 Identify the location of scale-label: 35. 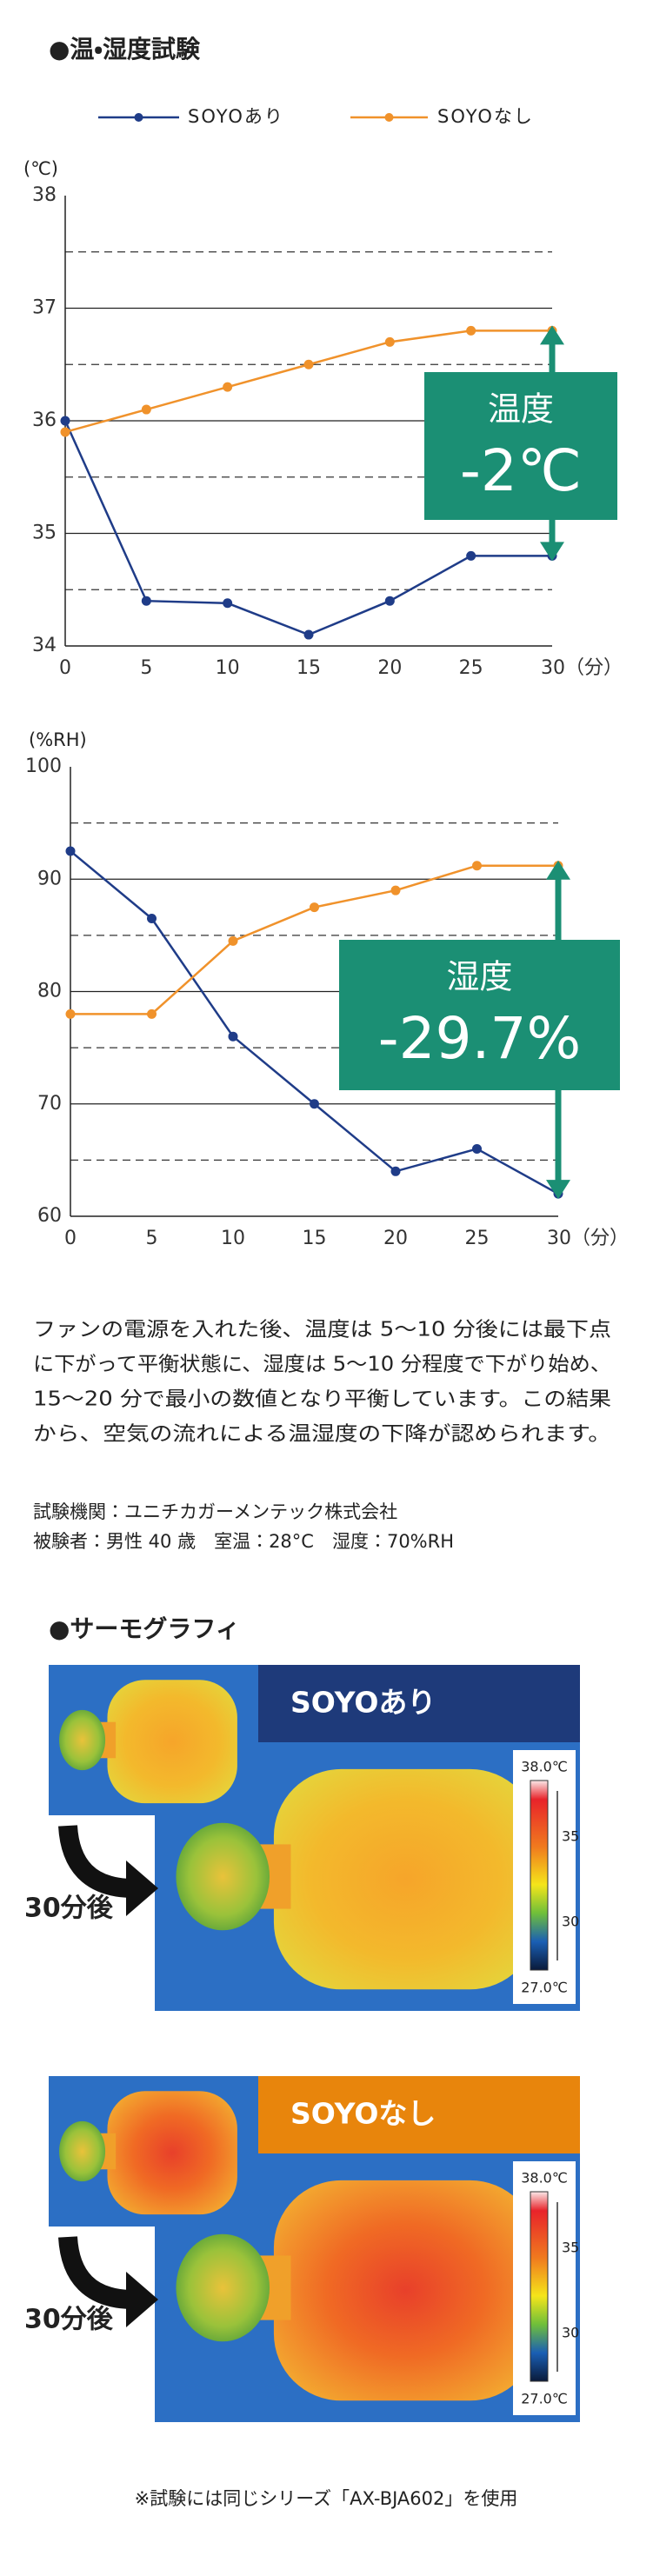
(570, 2248).